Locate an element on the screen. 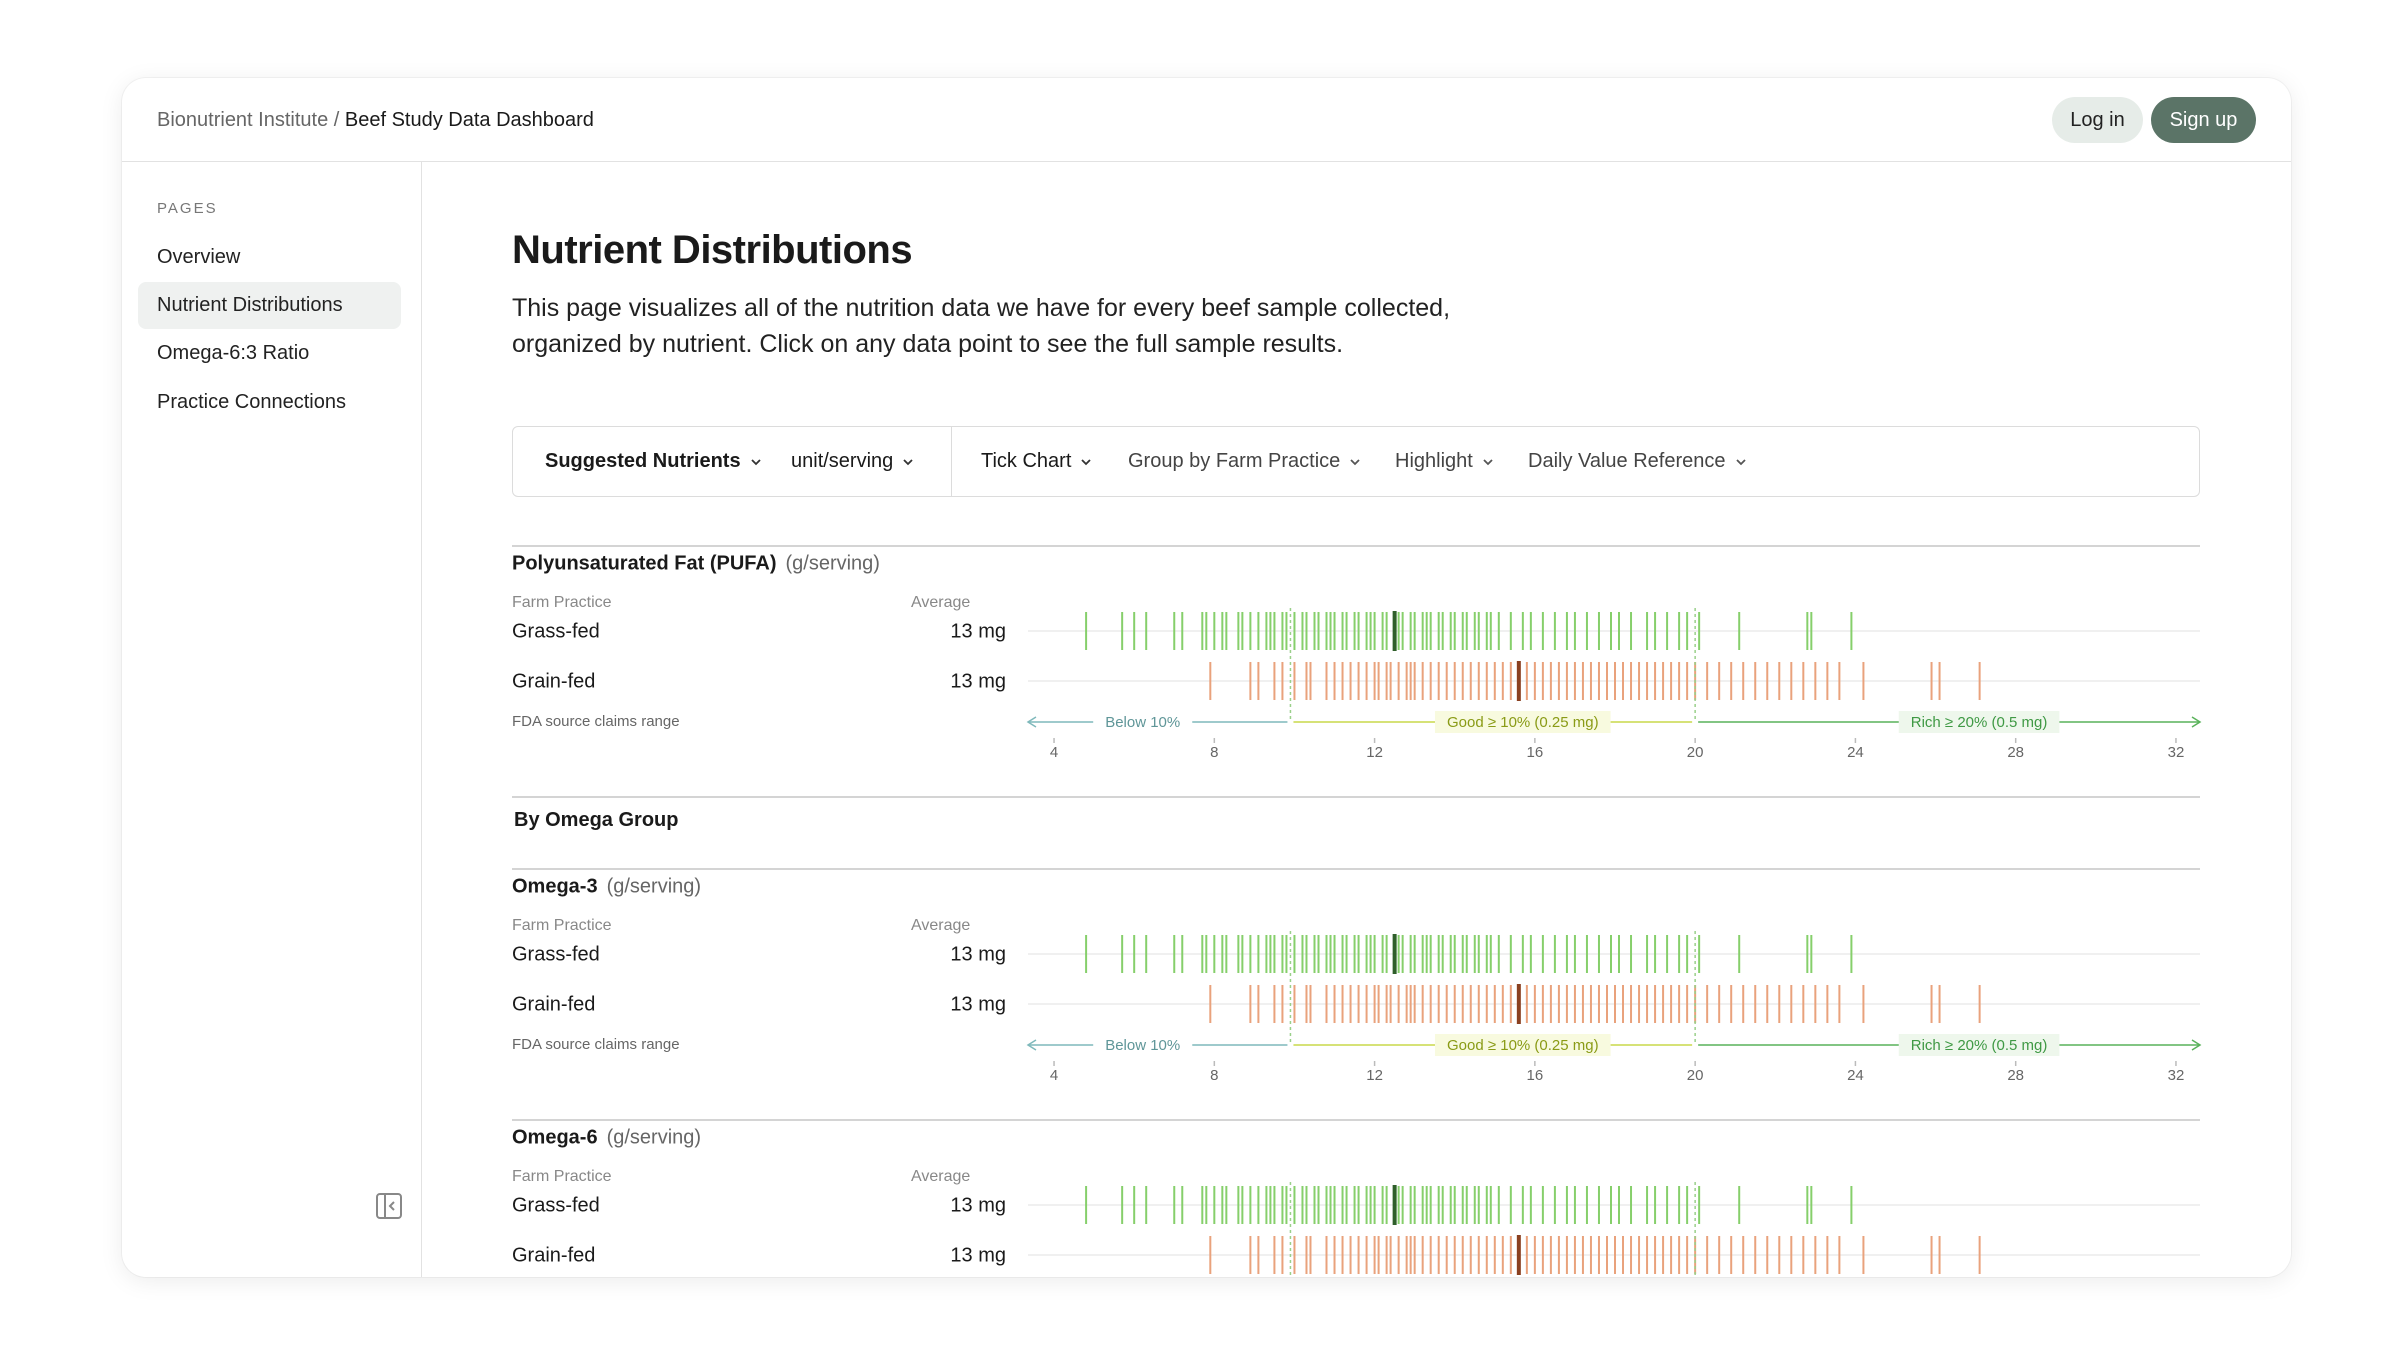 The height and width of the screenshot is (1350, 2400). group-heading: By Omega Group is located at coordinates (596, 820).